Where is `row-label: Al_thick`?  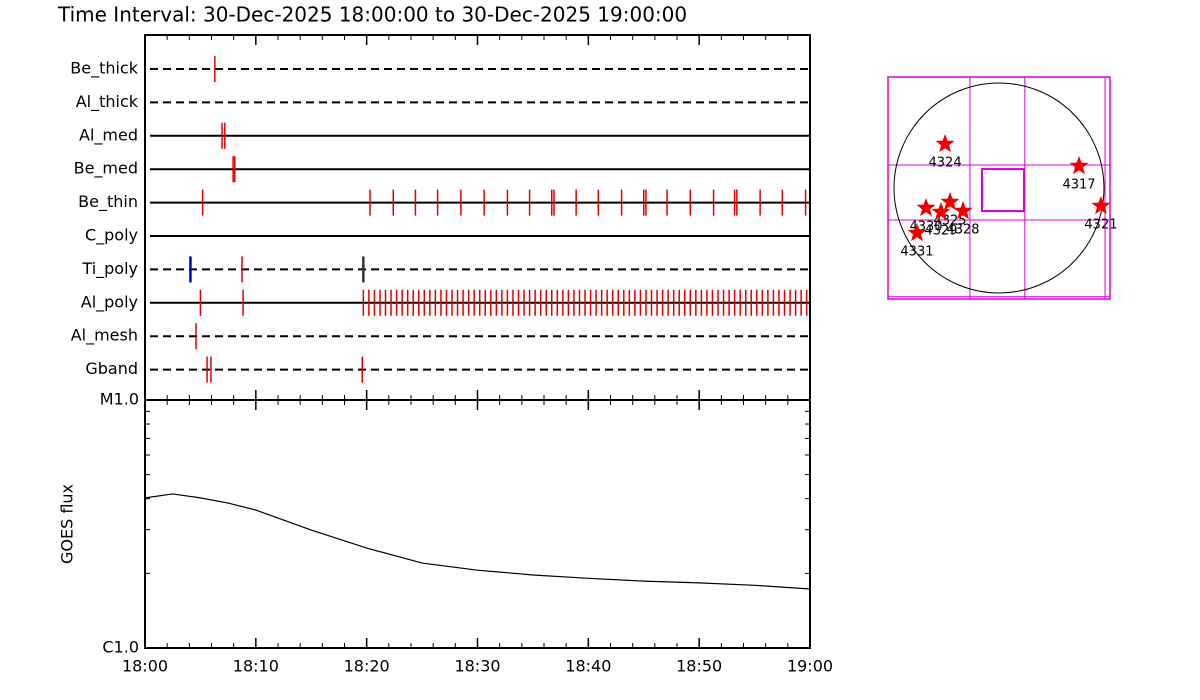 row-label: Al_thick is located at coordinates (107, 102).